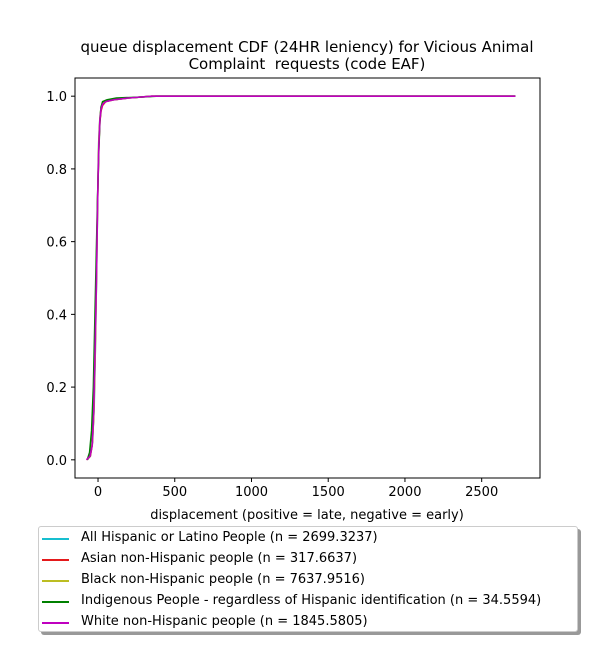 Image resolution: width=600 pixels, height=650 pixels. I want to click on y-tick-label: 1.0, so click(56, 97).